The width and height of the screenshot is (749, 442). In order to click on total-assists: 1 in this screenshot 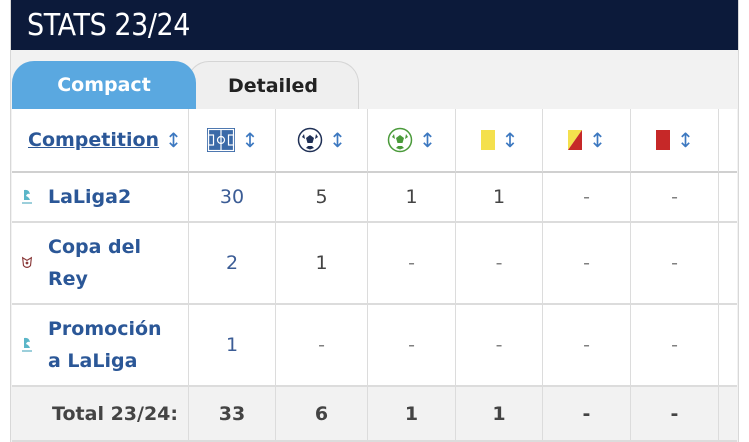, I will do `click(412, 414)`.